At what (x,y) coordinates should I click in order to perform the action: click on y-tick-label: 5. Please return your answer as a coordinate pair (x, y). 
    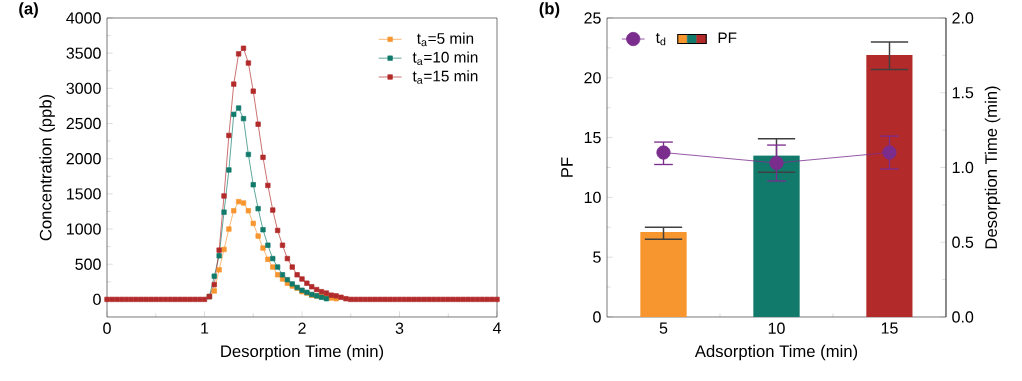
    Looking at the image, I should click on (597, 257).